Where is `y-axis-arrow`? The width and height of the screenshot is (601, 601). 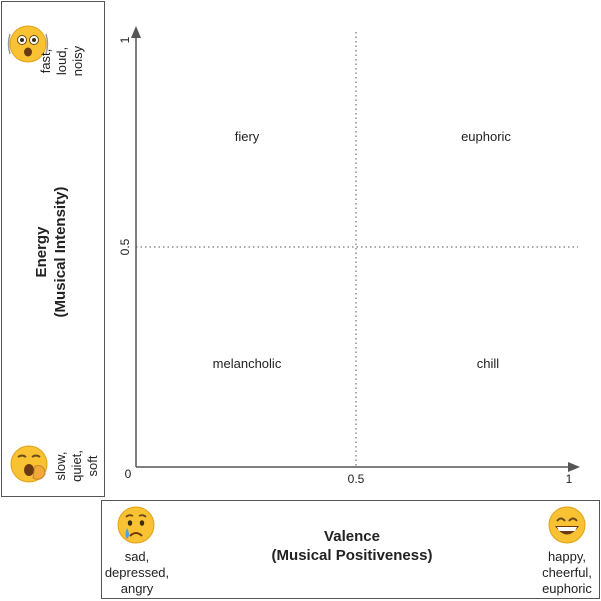 y-axis-arrow is located at coordinates (136, 32).